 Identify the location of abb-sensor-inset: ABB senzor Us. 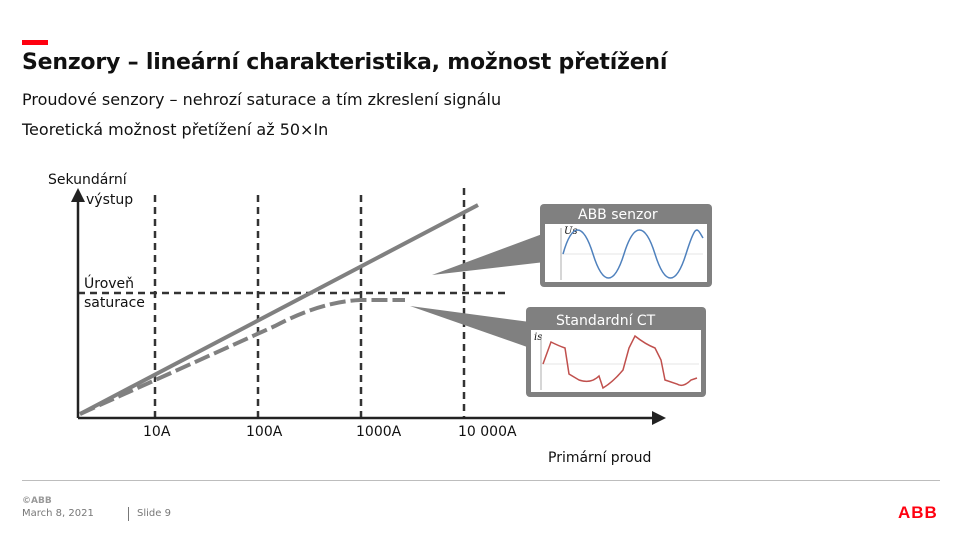
(626, 245).